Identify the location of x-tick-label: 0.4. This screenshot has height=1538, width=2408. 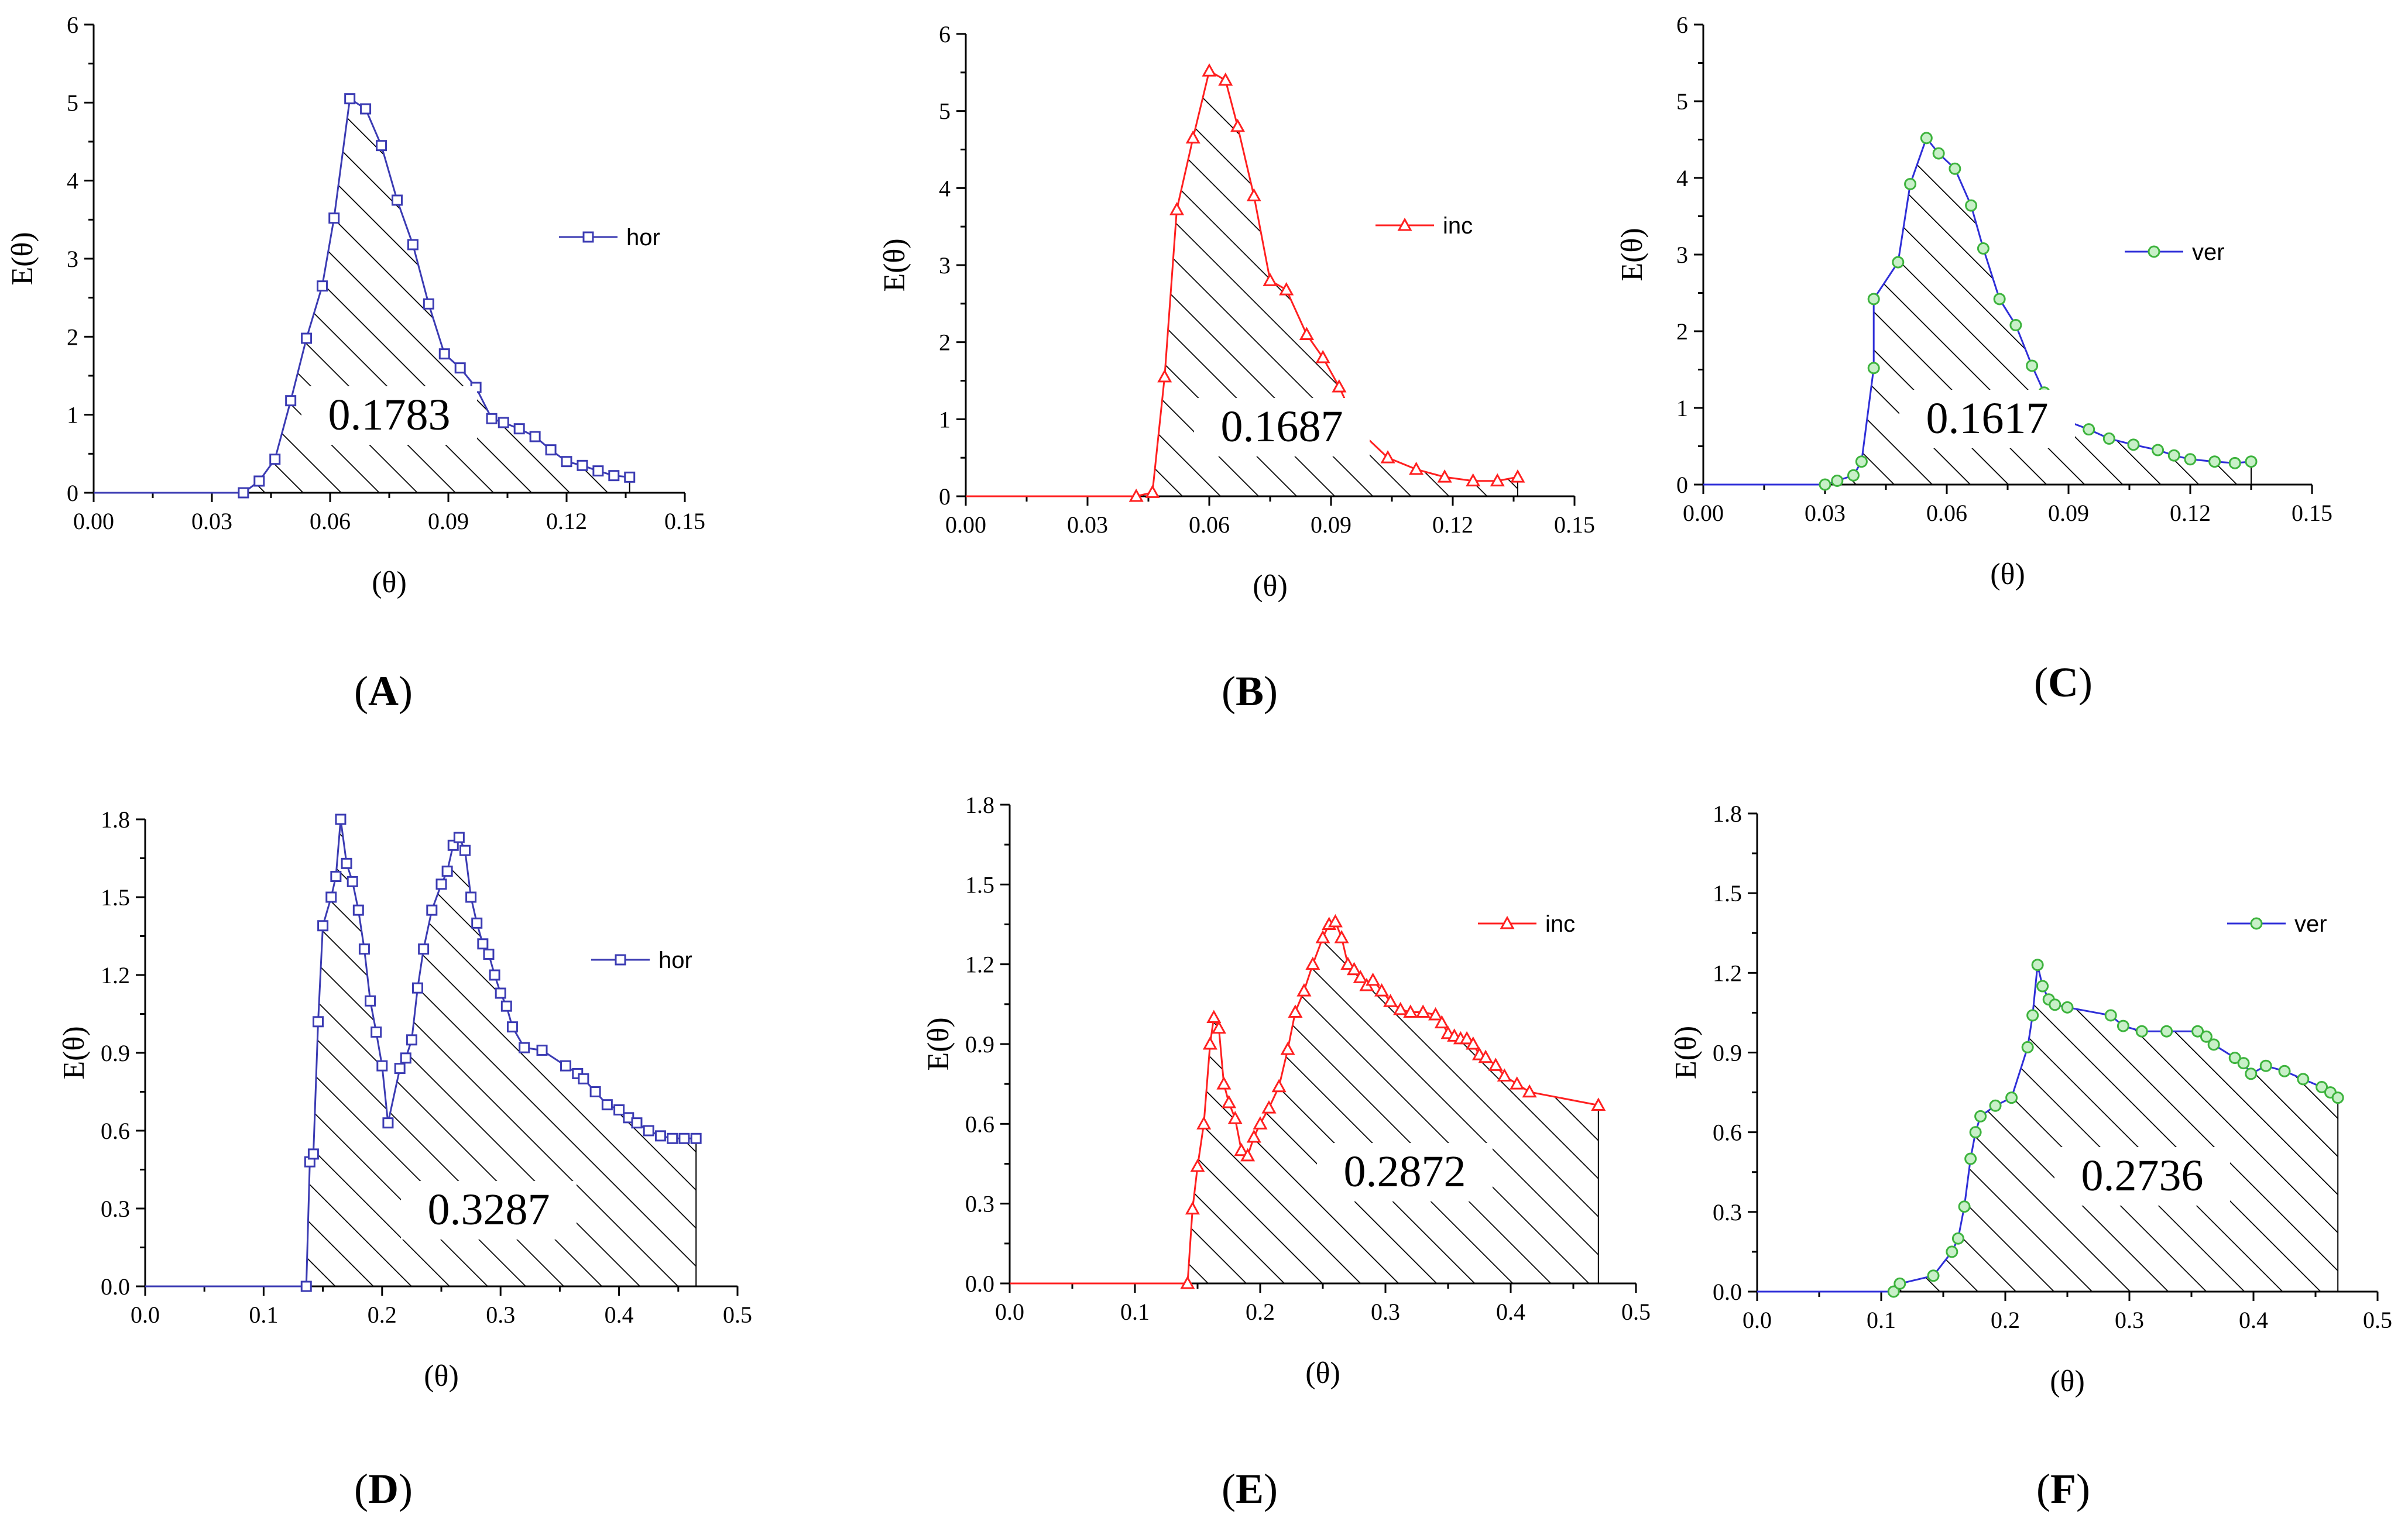
(2253, 1320).